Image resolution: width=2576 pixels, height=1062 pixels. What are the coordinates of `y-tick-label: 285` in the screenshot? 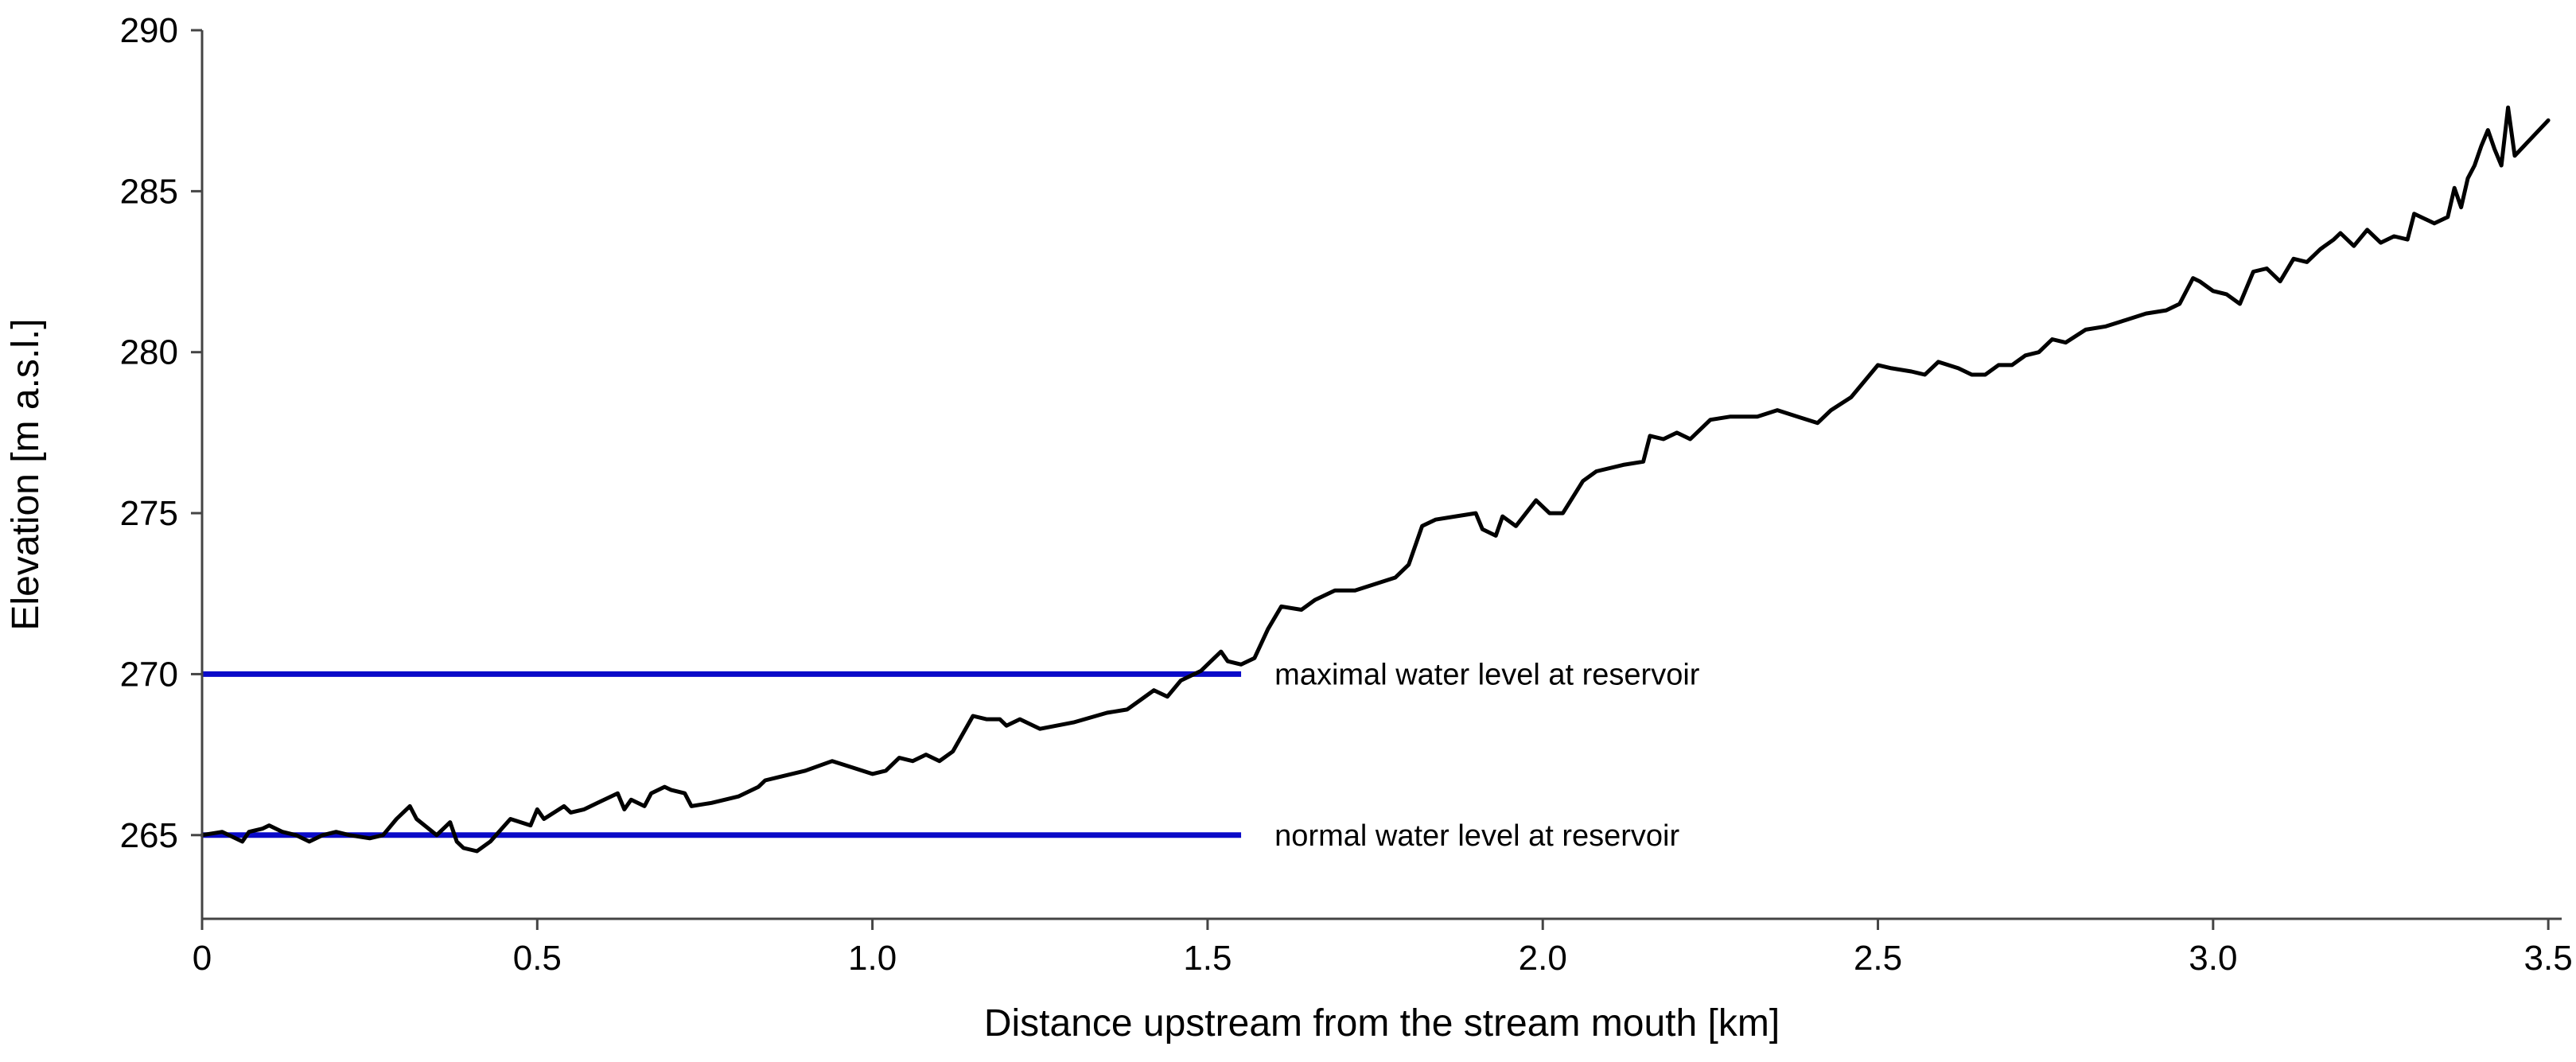 It's located at (149, 191).